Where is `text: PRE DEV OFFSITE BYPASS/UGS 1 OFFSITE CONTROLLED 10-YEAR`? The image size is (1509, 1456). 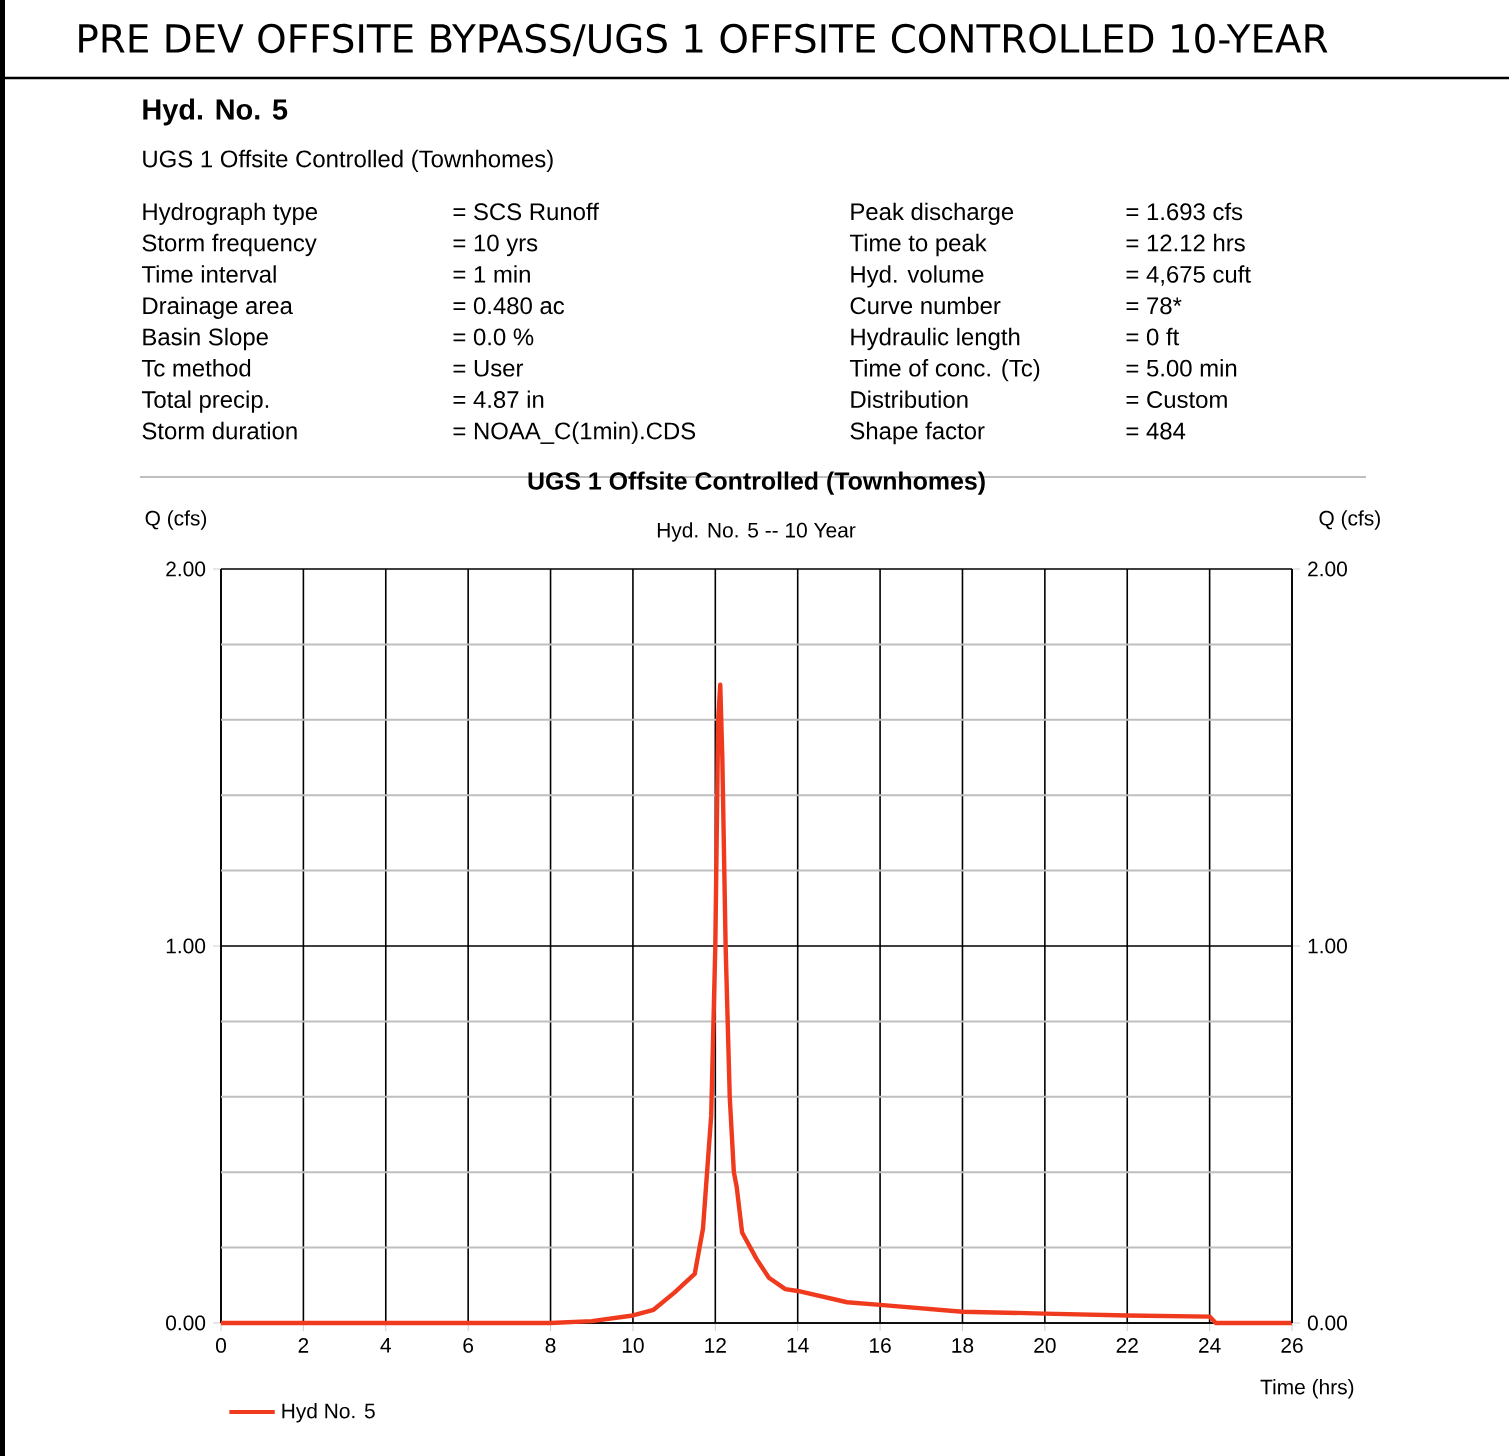 text: PRE DEV OFFSITE BYPASS/UGS 1 OFFSITE CONTROLLED 10-YEAR is located at coordinates (703, 40).